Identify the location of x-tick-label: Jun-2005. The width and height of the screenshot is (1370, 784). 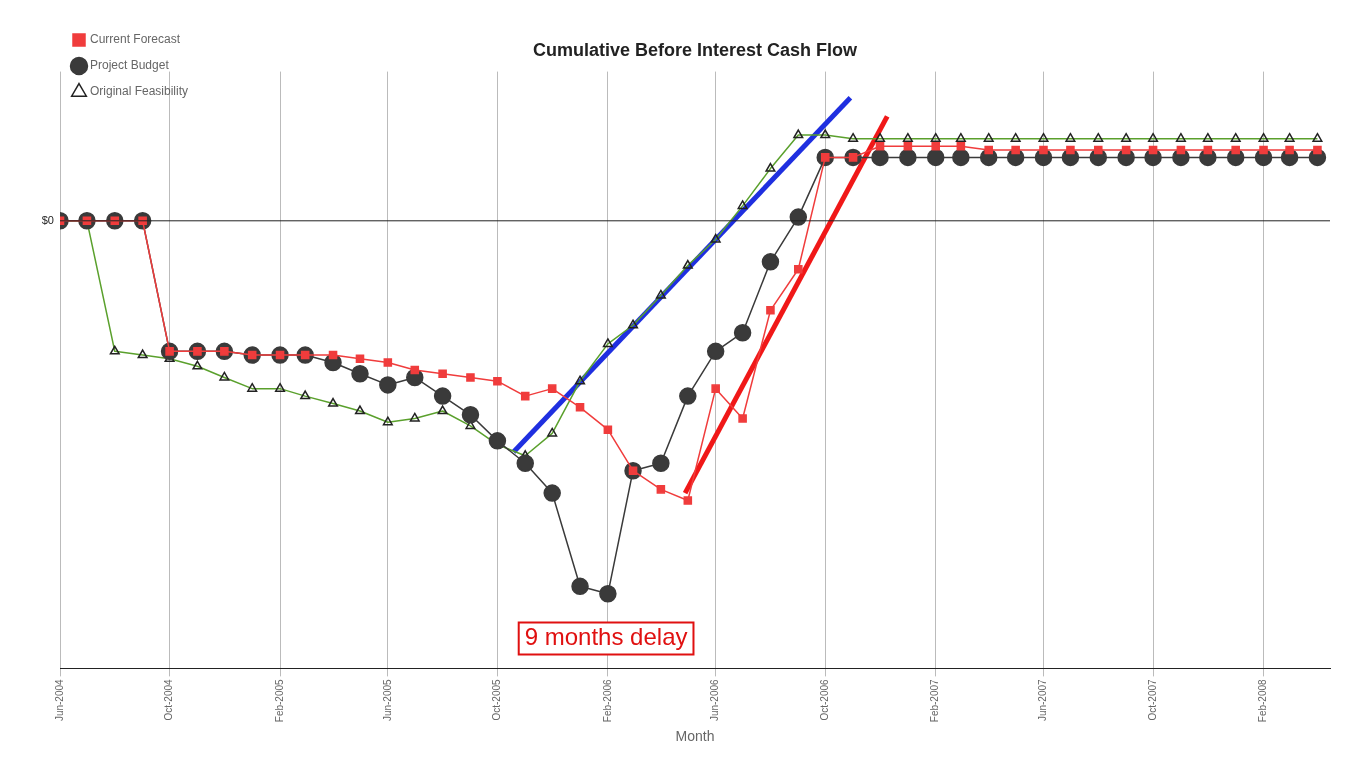
(387, 700).